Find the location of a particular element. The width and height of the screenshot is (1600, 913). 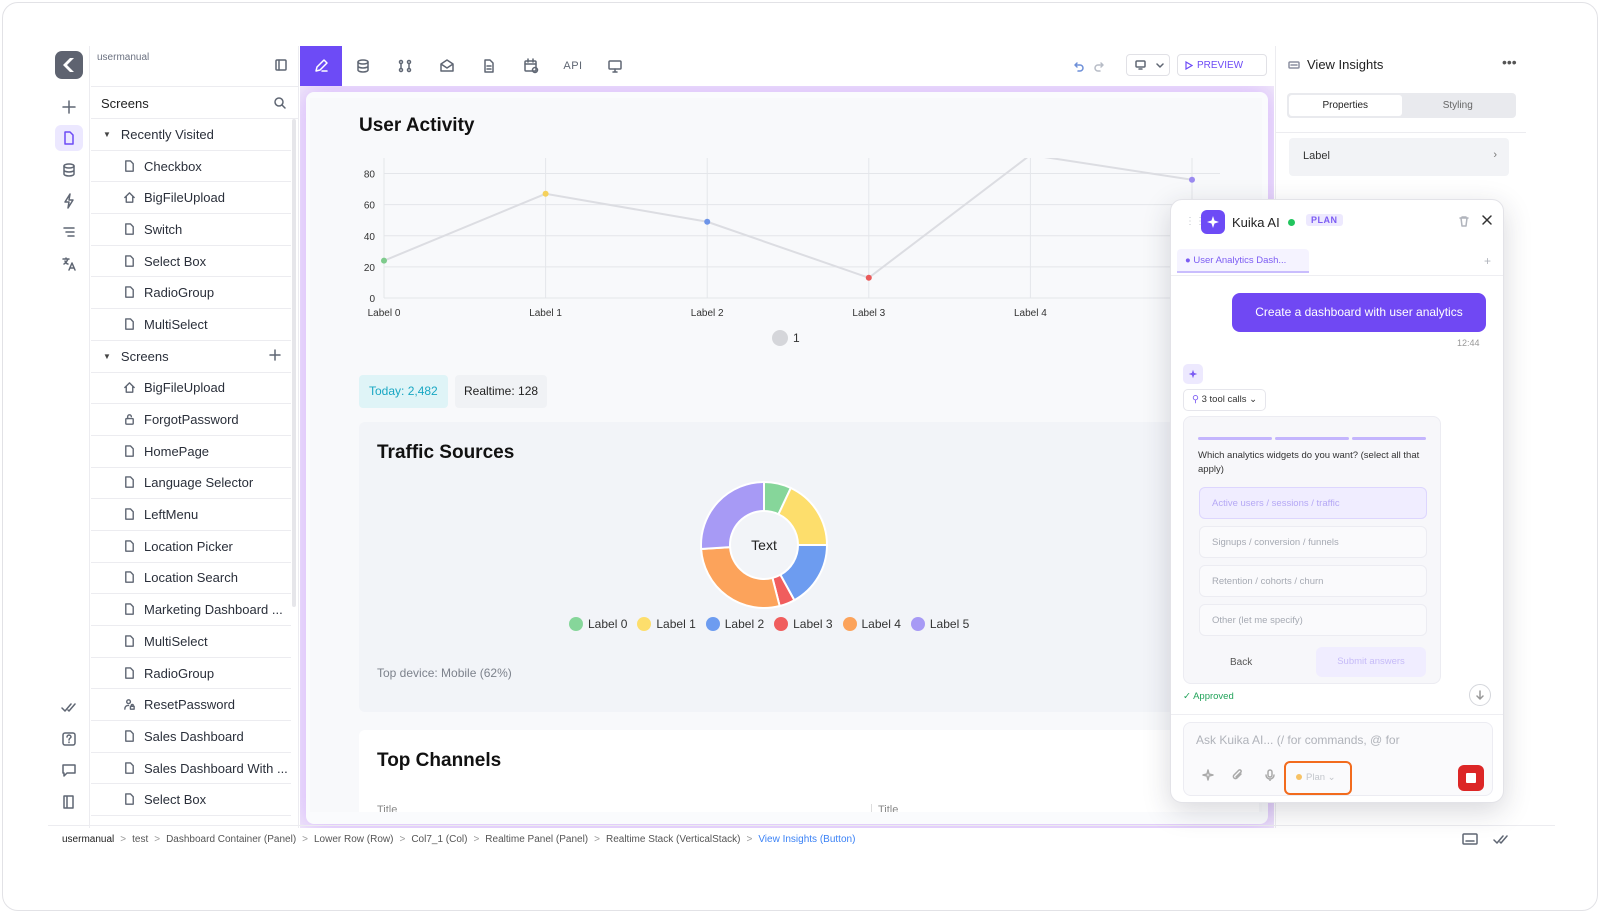

device-settings-tab is located at coordinates (615, 66).